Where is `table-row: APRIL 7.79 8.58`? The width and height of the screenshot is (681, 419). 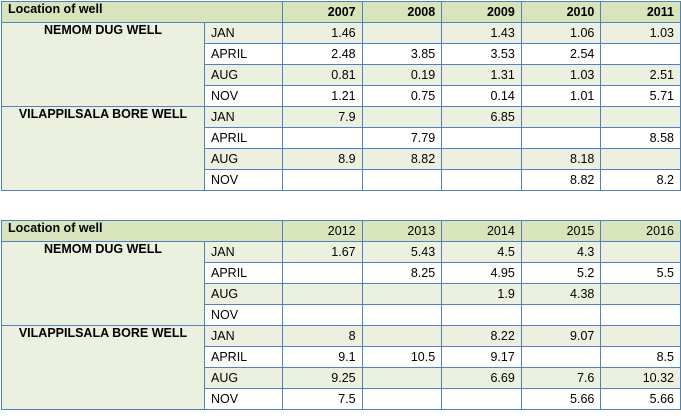
table-row: APRIL 7.79 8.58 is located at coordinates (341, 138).